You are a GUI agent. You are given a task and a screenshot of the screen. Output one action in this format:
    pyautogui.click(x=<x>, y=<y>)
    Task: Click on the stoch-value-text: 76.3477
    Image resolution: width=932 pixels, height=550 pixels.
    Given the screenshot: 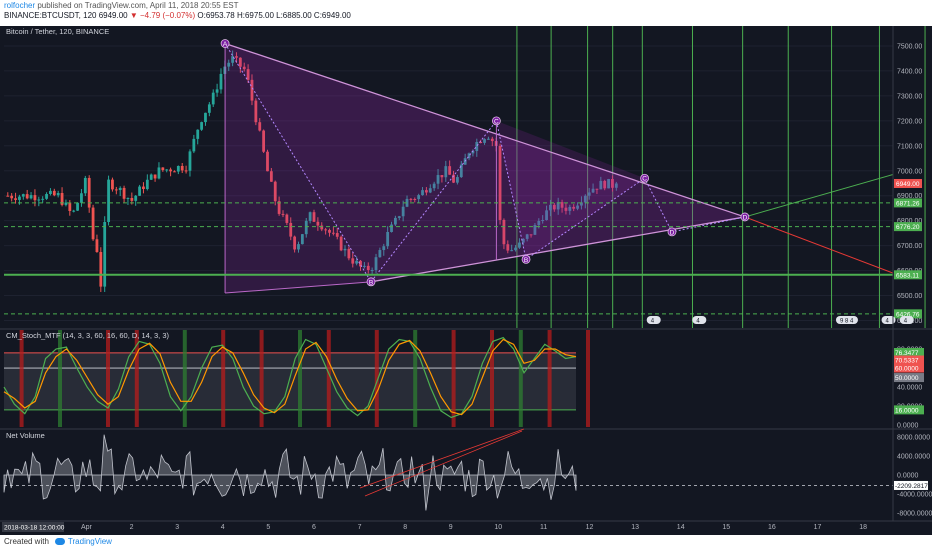 What is the action you would take?
    pyautogui.click(x=907, y=353)
    